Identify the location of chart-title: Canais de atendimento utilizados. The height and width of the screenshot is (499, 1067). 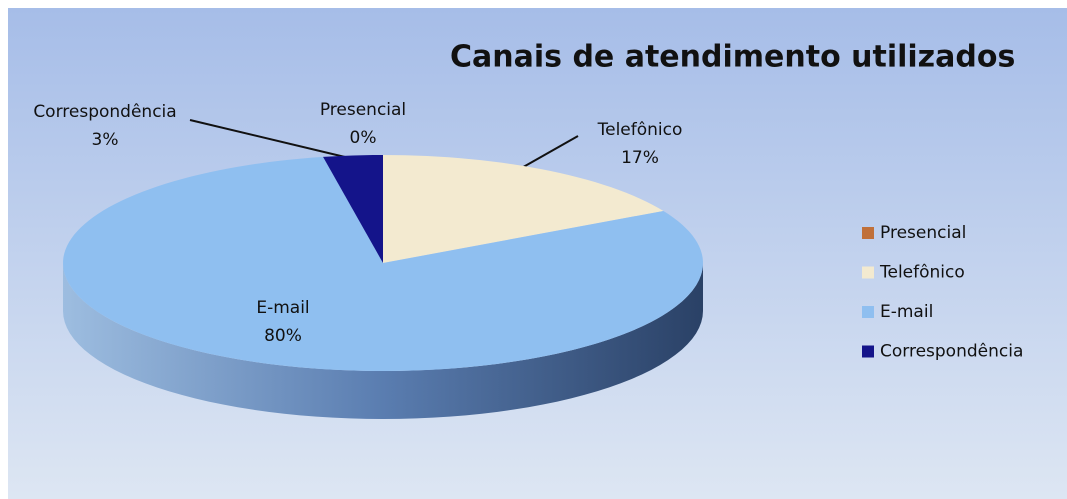
(732, 57).